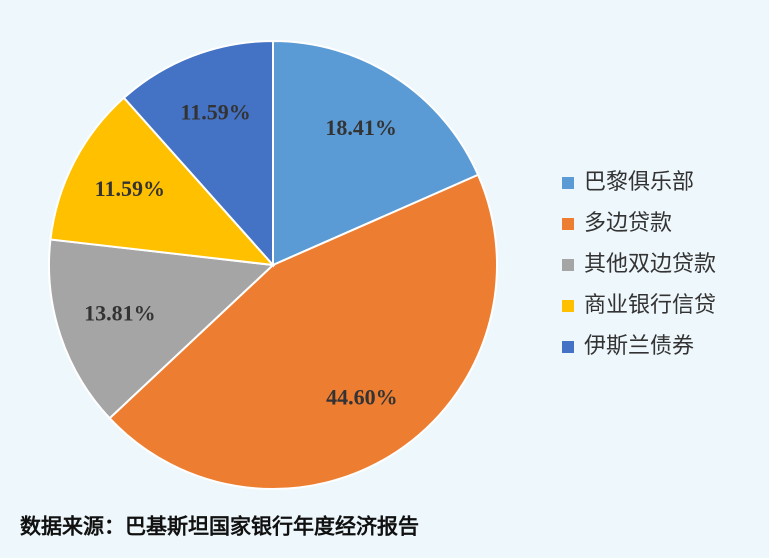 This screenshot has height=558, width=769. Describe the element at coordinates (628, 222) in the screenshot. I see `legend-label: 多边贷款` at that location.